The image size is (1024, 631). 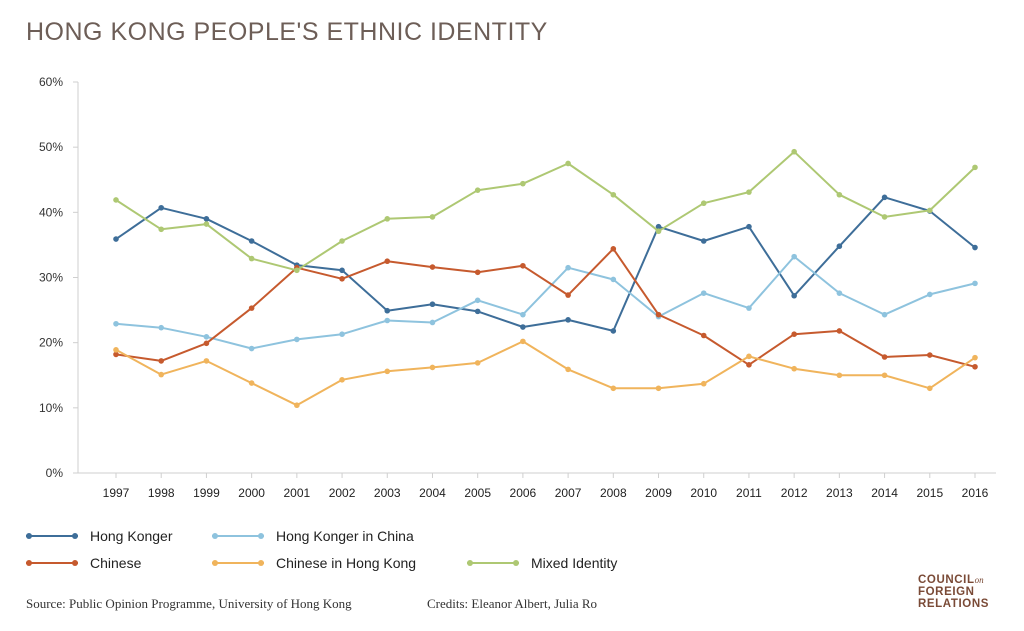 I want to click on x-tick-label: 2009, so click(x=658, y=493).